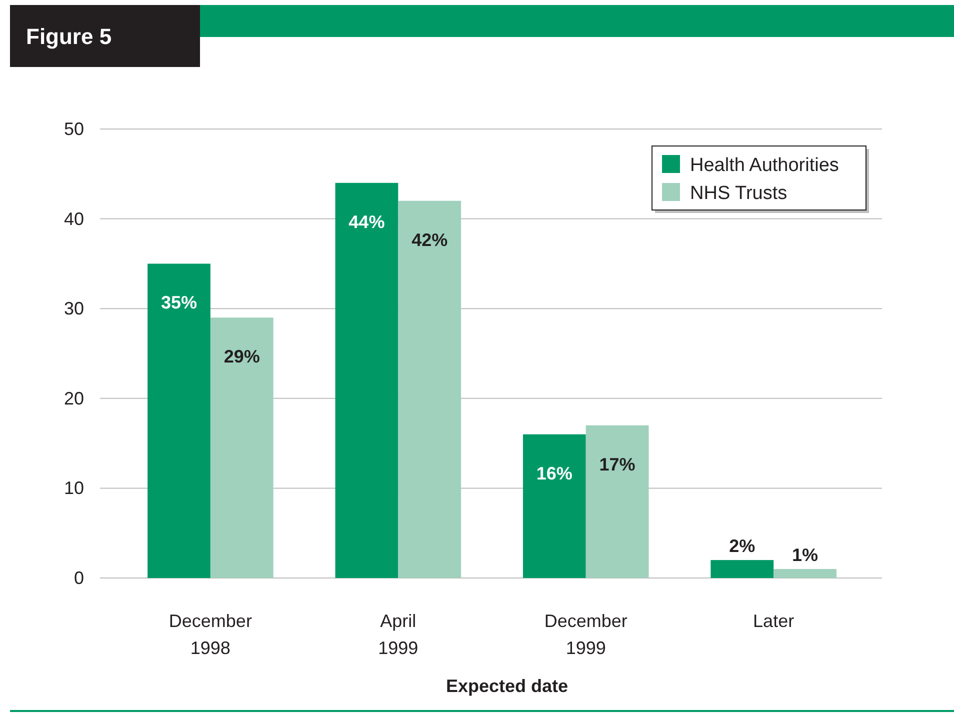  I want to click on y-tick-label: 0, so click(79, 578).